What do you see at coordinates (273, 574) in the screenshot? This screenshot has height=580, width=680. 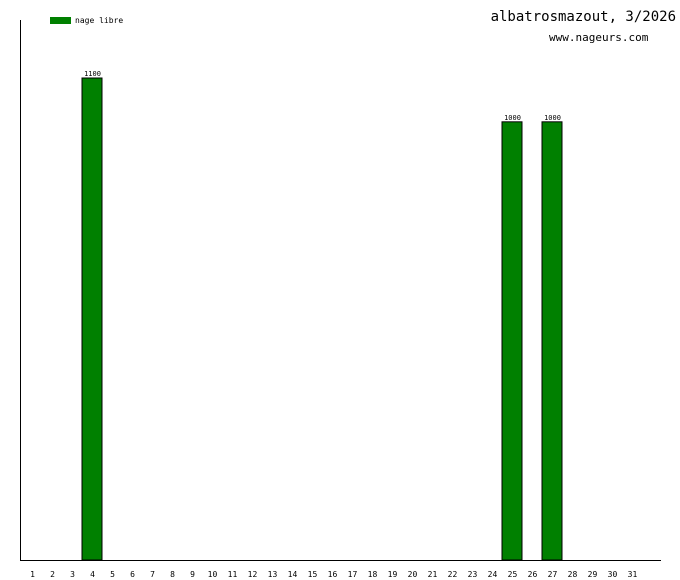 I see `x-tick-label: 13` at bounding box center [273, 574].